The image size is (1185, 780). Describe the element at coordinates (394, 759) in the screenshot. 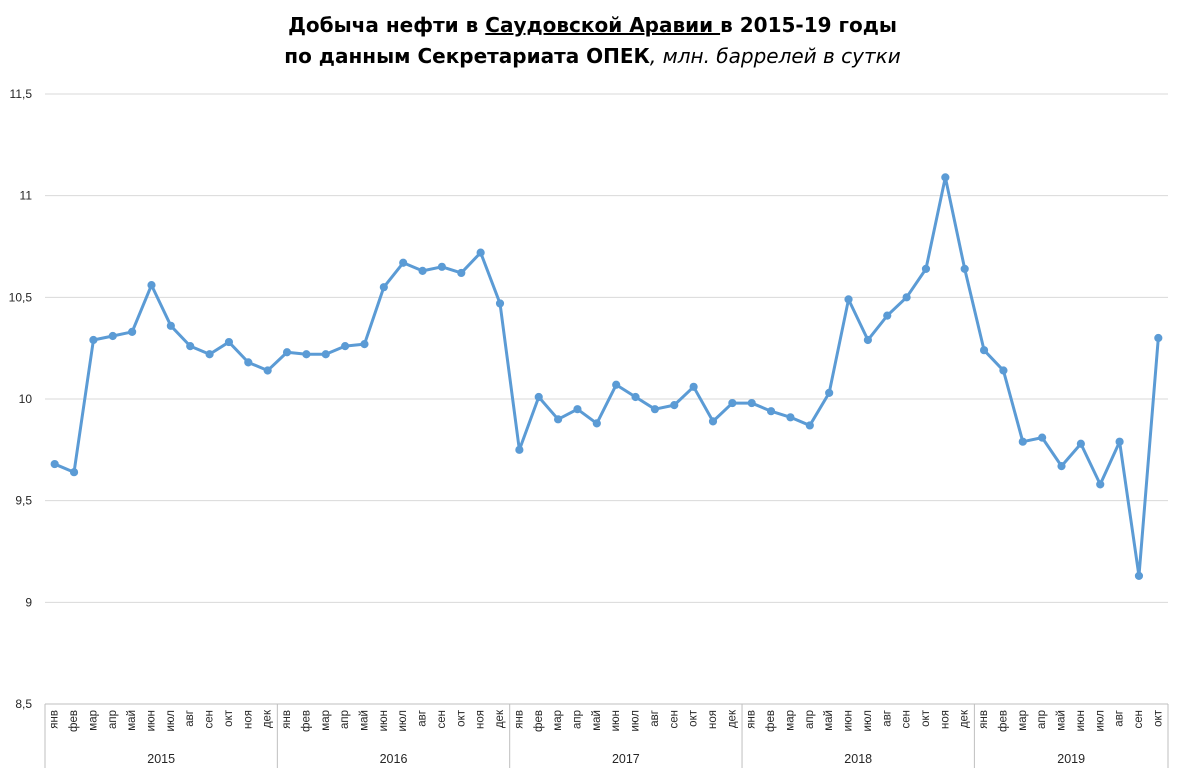

I see `year-label: 2016` at that location.